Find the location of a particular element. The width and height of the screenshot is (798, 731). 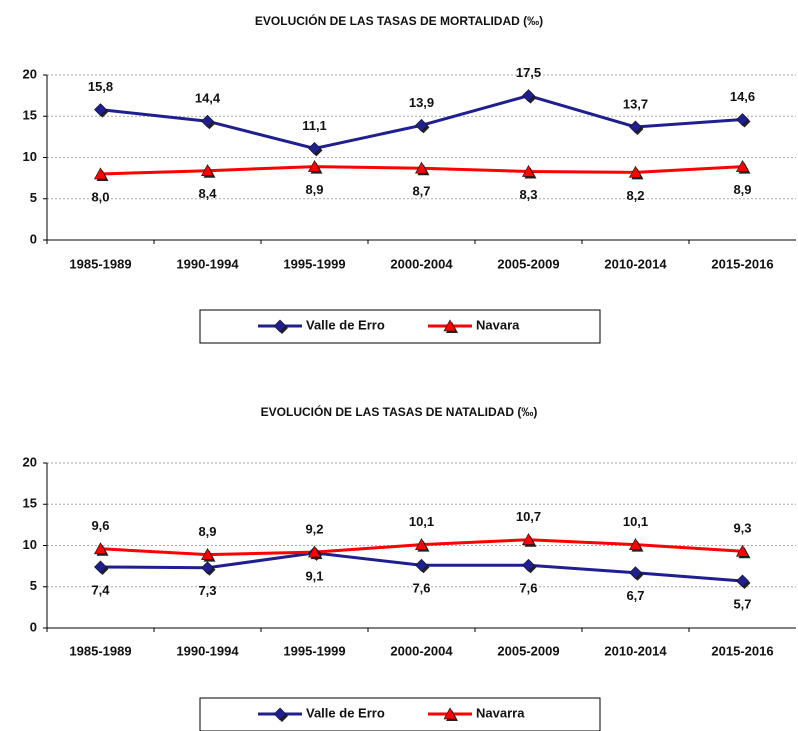

data-label: 11,1 is located at coordinates (314, 125).